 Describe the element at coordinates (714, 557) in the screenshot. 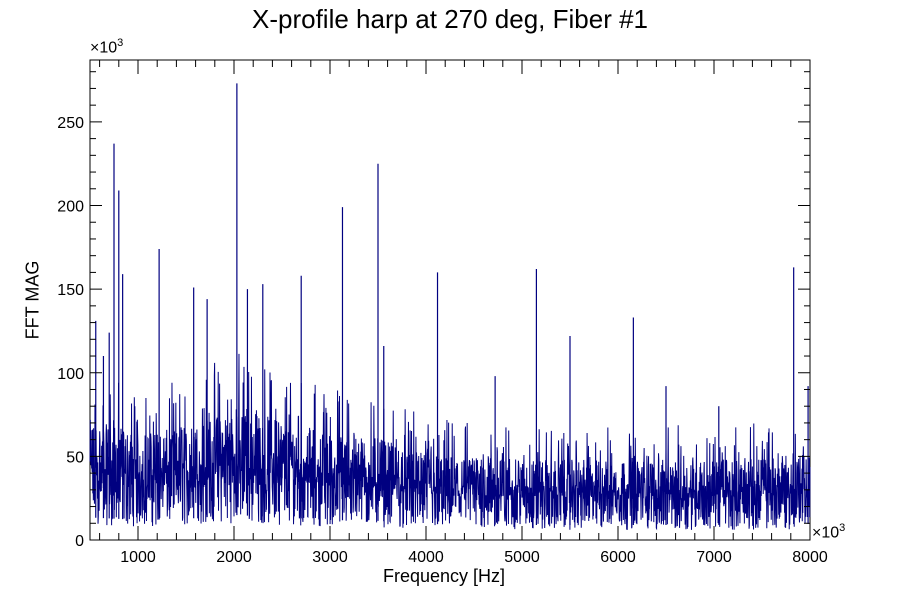

I see `x-tick-label: 7000` at that location.